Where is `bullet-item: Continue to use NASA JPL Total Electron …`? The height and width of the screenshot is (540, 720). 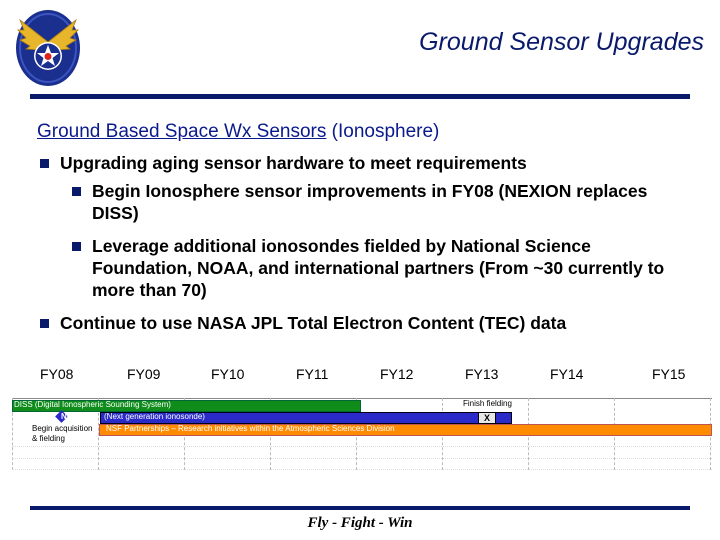 bullet-item: Continue to use NASA JPL Total Electron … is located at coordinates (313, 323).